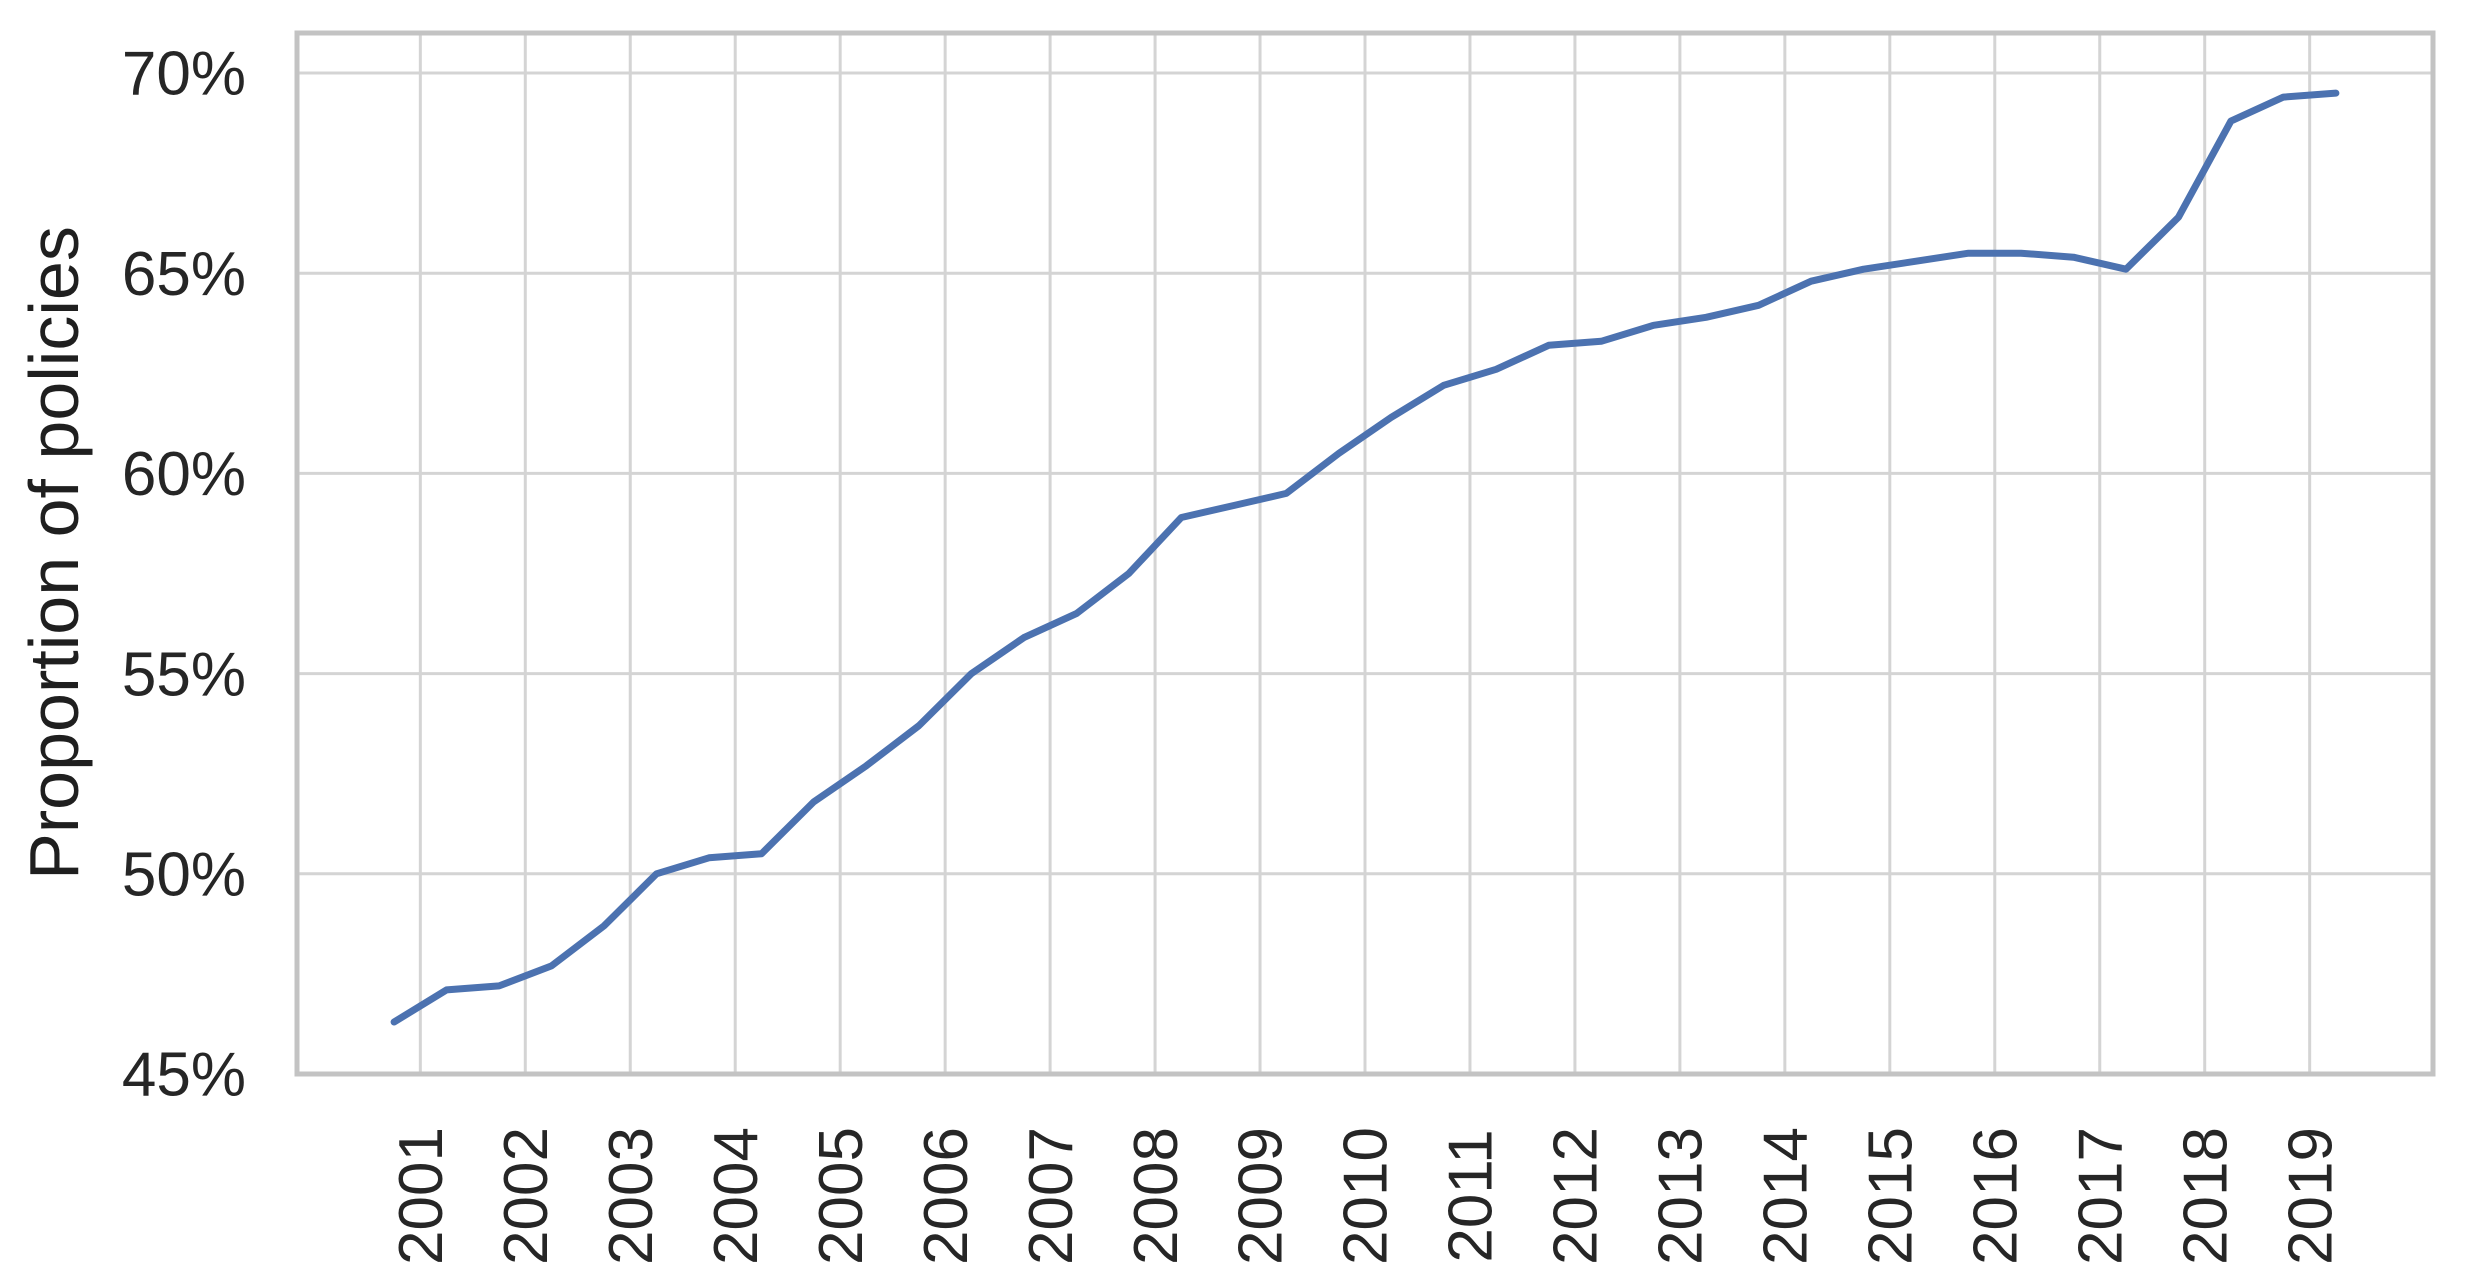 Image resolution: width=2467 pixels, height=1285 pixels. I want to click on y-tick-label: 65%, so click(184, 274).